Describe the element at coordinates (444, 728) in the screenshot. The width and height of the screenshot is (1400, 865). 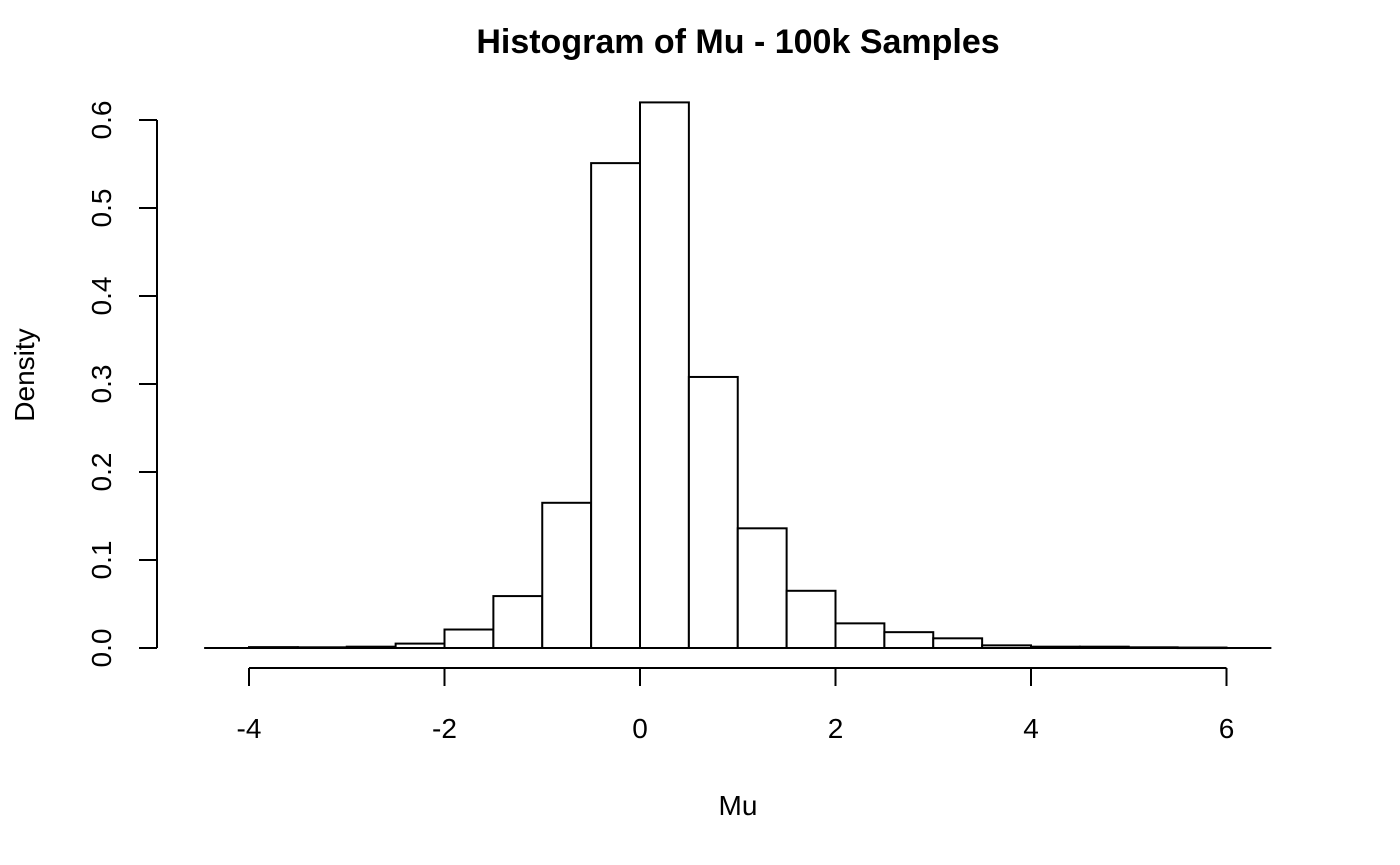
I see `x-tick-label: -2` at that location.